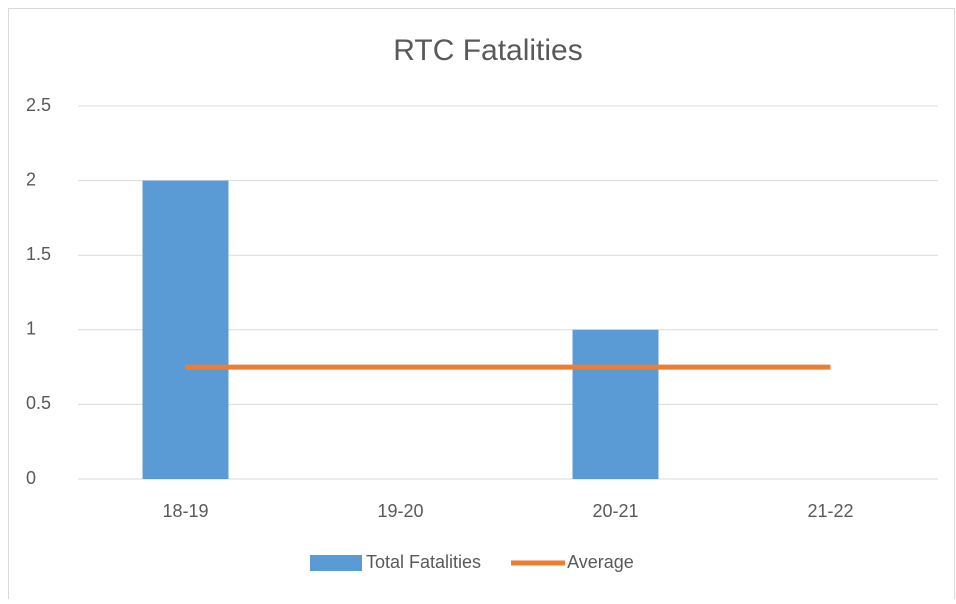 This screenshot has width=956, height=604. Describe the element at coordinates (830, 511) in the screenshot. I see `x-tick-label: 21-22` at that location.